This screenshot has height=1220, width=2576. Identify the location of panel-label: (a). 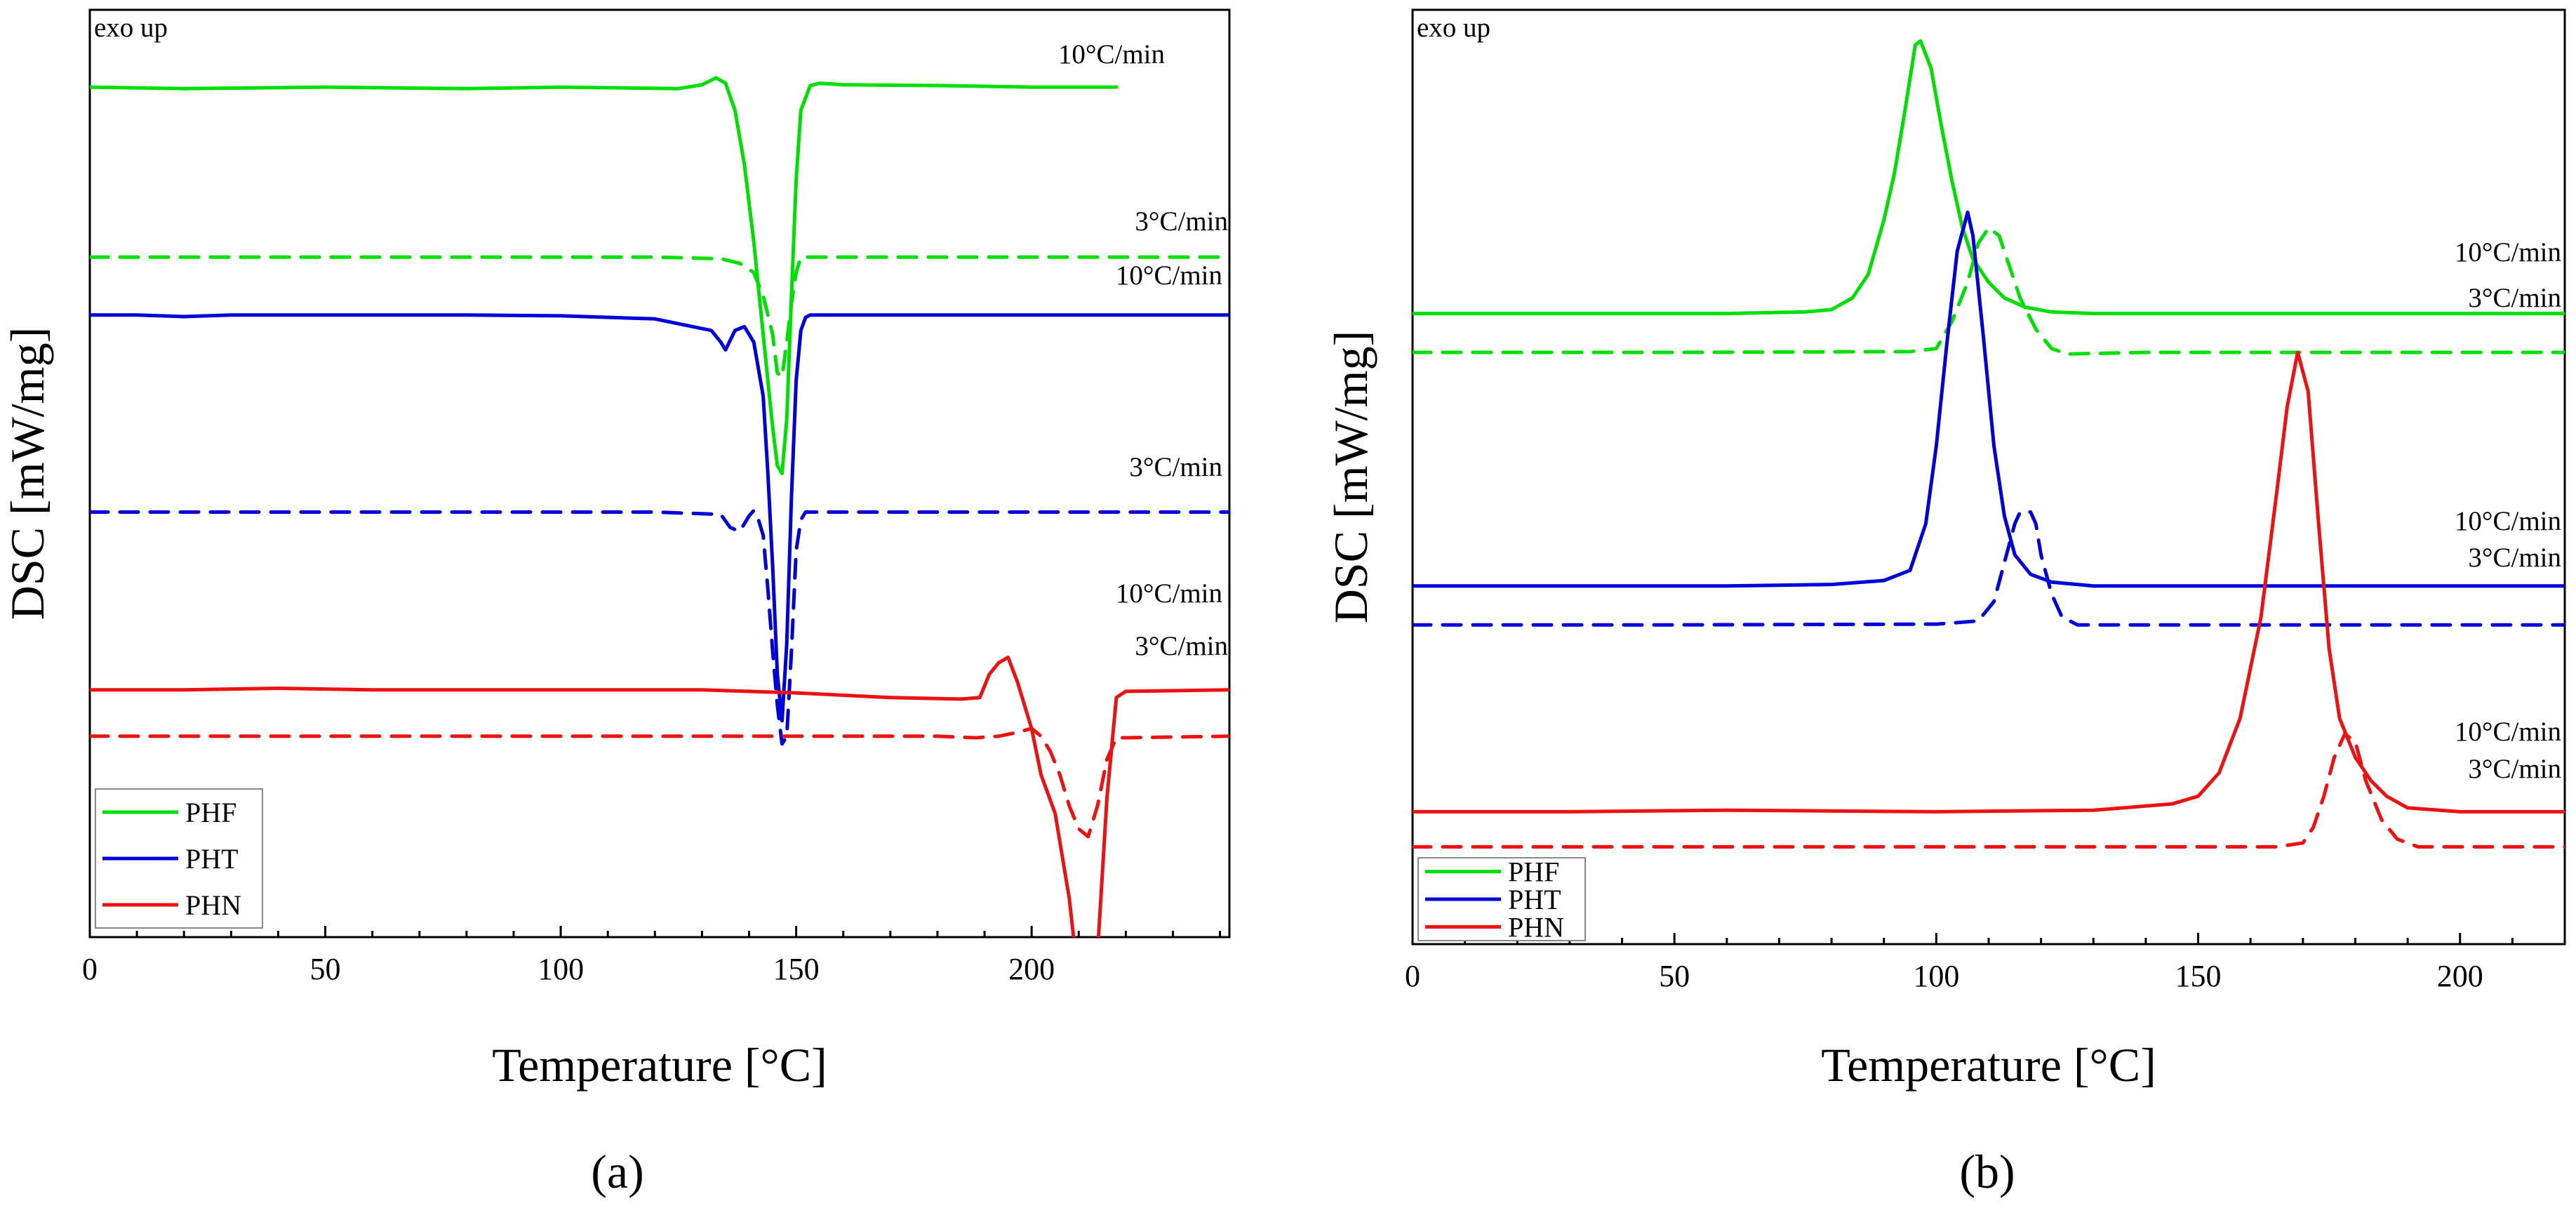
(617, 1171).